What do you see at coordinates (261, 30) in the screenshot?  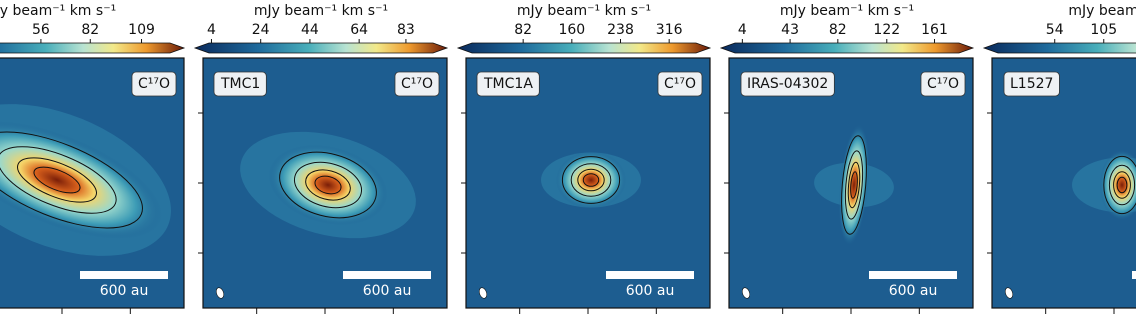 I see `colorbar-tick-label: 24` at bounding box center [261, 30].